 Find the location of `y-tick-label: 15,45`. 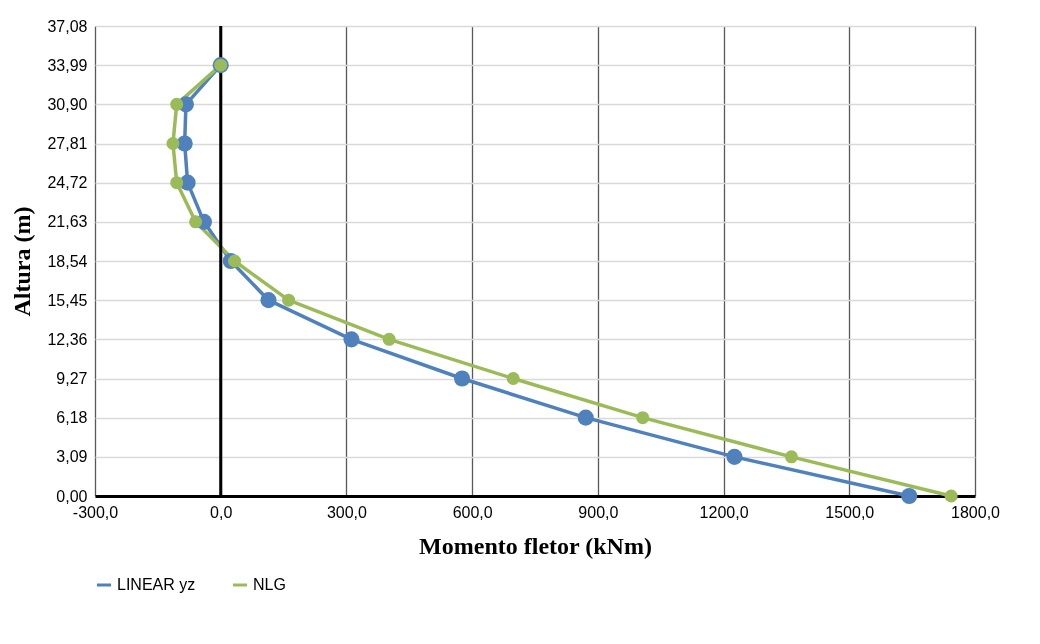

y-tick-label: 15,45 is located at coordinates (67, 300).